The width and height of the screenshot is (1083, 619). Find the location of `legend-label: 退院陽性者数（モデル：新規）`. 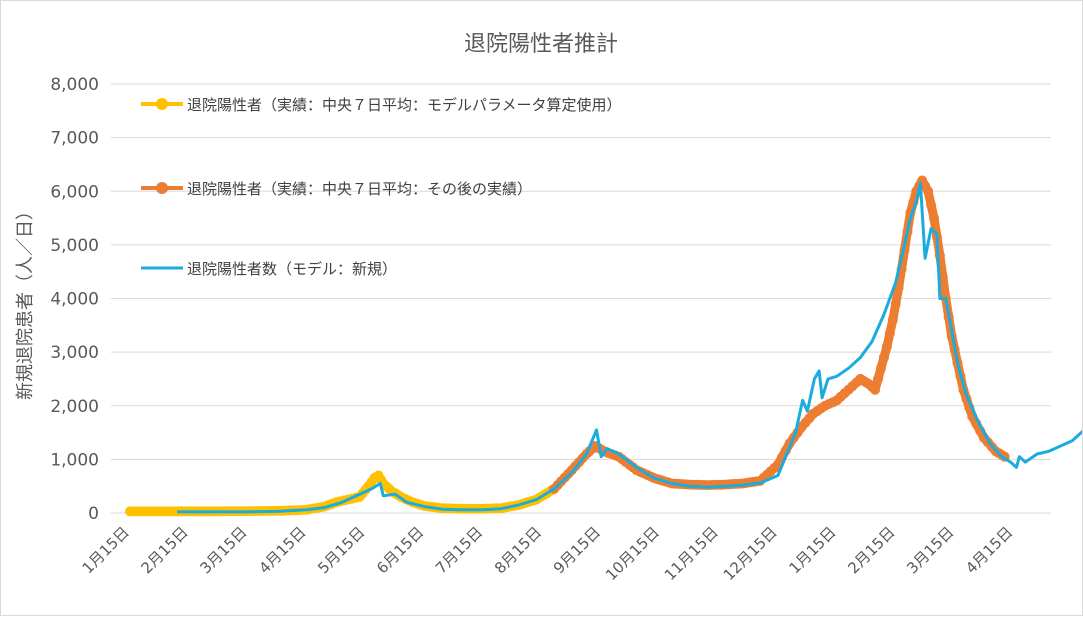

legend-label: 退院陽性者数（モデル：新規） is located at coordinates (292, 269).